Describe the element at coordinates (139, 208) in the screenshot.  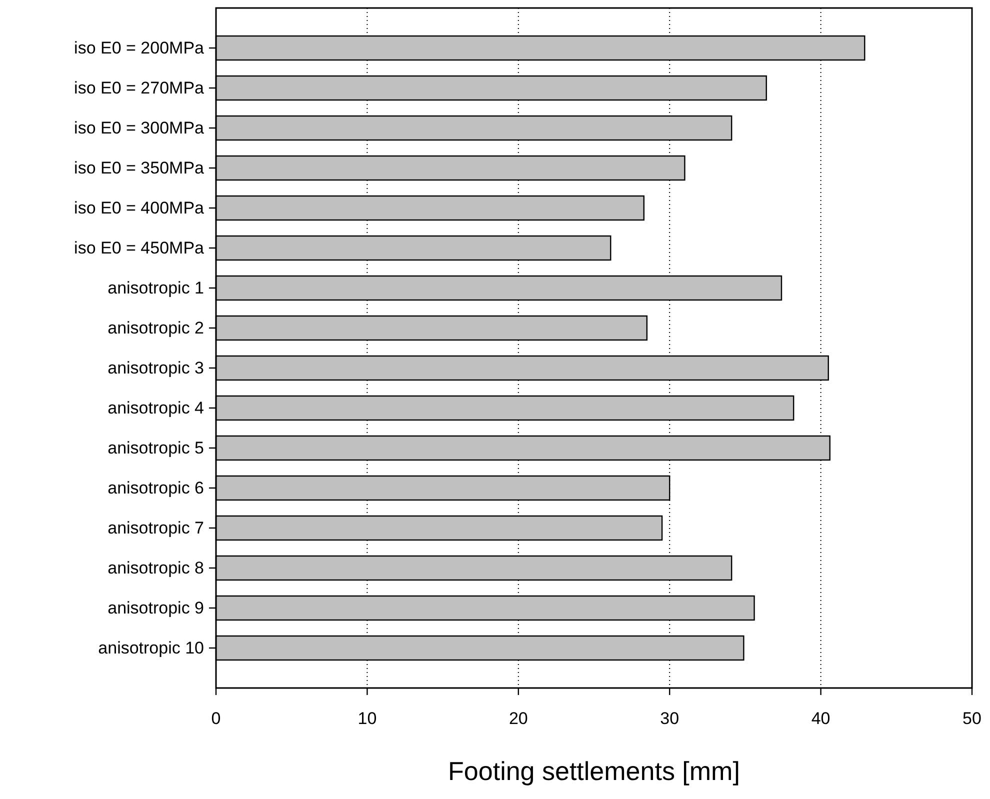
I see `y-tick-label: iso E0 = 400MPa` at that location.